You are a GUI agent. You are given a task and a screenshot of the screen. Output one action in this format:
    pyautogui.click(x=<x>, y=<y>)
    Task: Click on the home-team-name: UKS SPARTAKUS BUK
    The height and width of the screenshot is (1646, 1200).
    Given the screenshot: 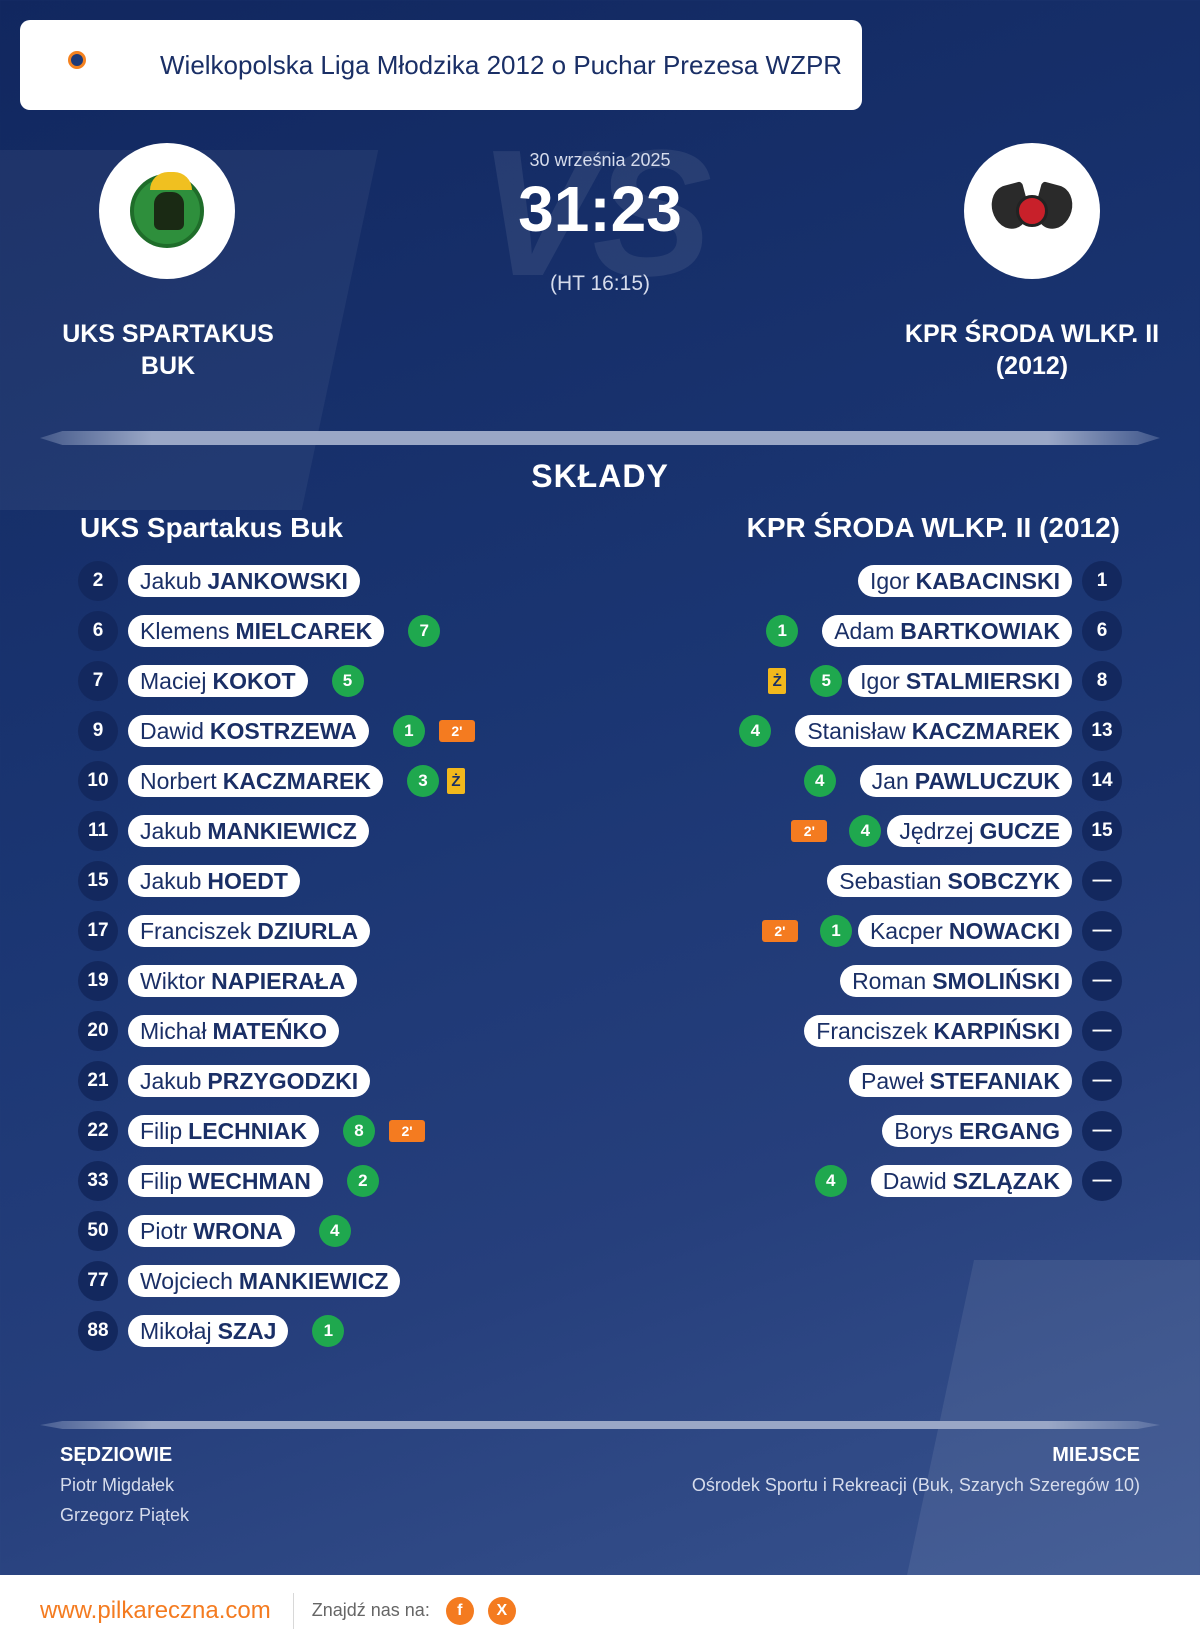 What is the action you would take?
    pyautogui.click(x=168, y=350)
    